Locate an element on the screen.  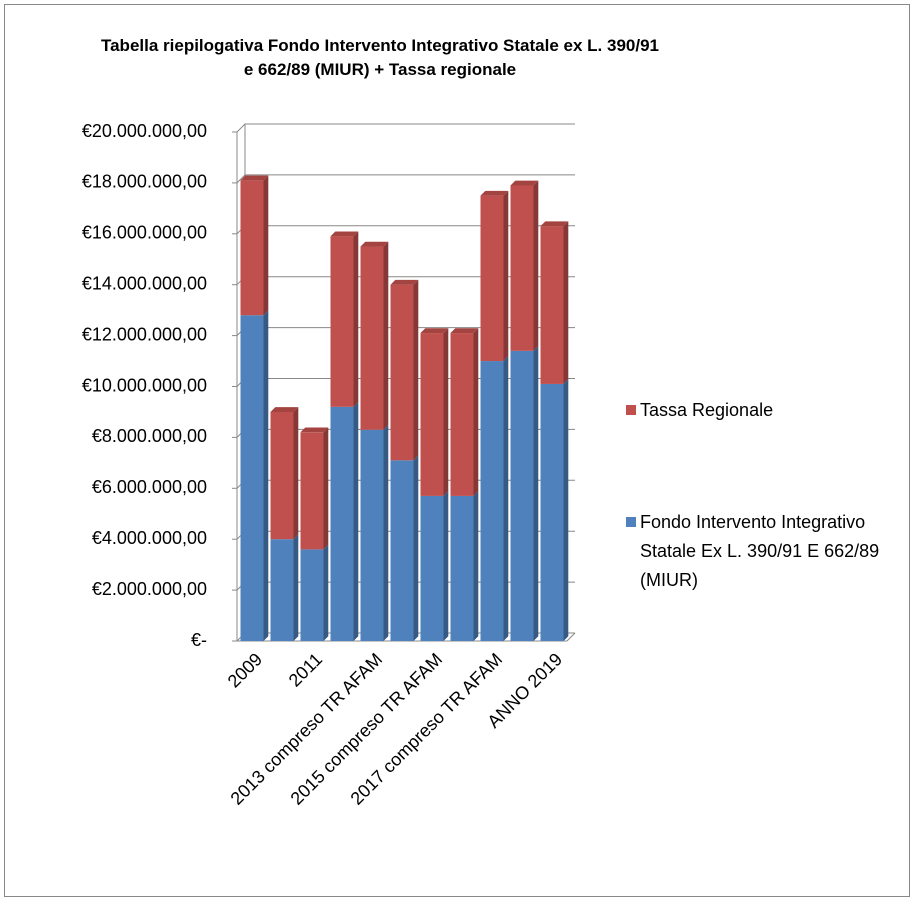
legend-label: Tassa Regionale is located at coordinates (707, 410).